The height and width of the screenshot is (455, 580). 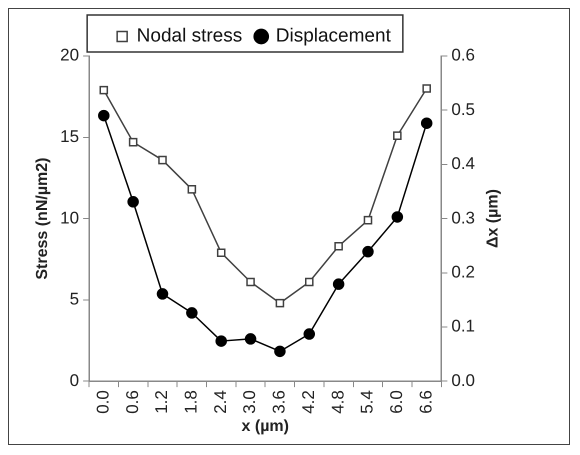 What do you see at coordinates (338, 402) in the screenshot?
I see `x-tick-label: 4.8` at bounding box center [338, 402].